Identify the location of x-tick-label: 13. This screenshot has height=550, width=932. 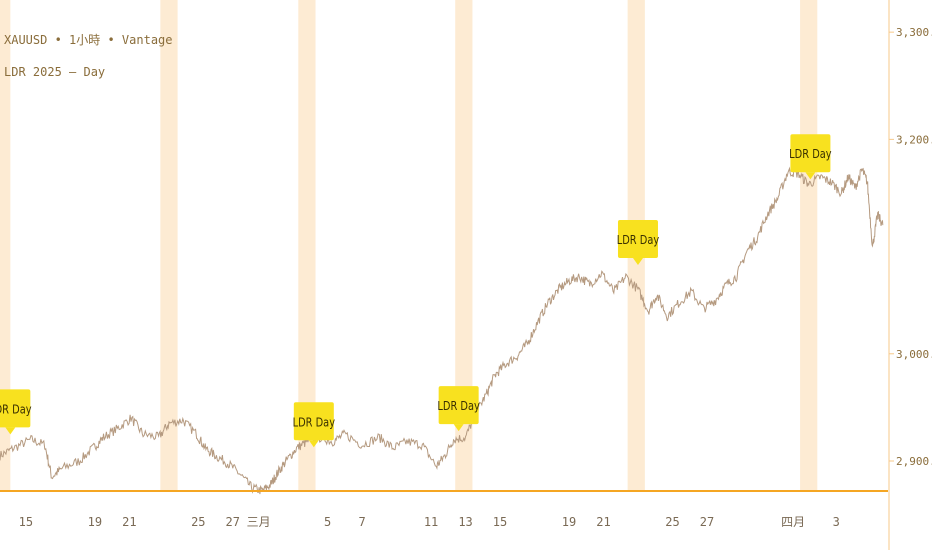
(465, 522).